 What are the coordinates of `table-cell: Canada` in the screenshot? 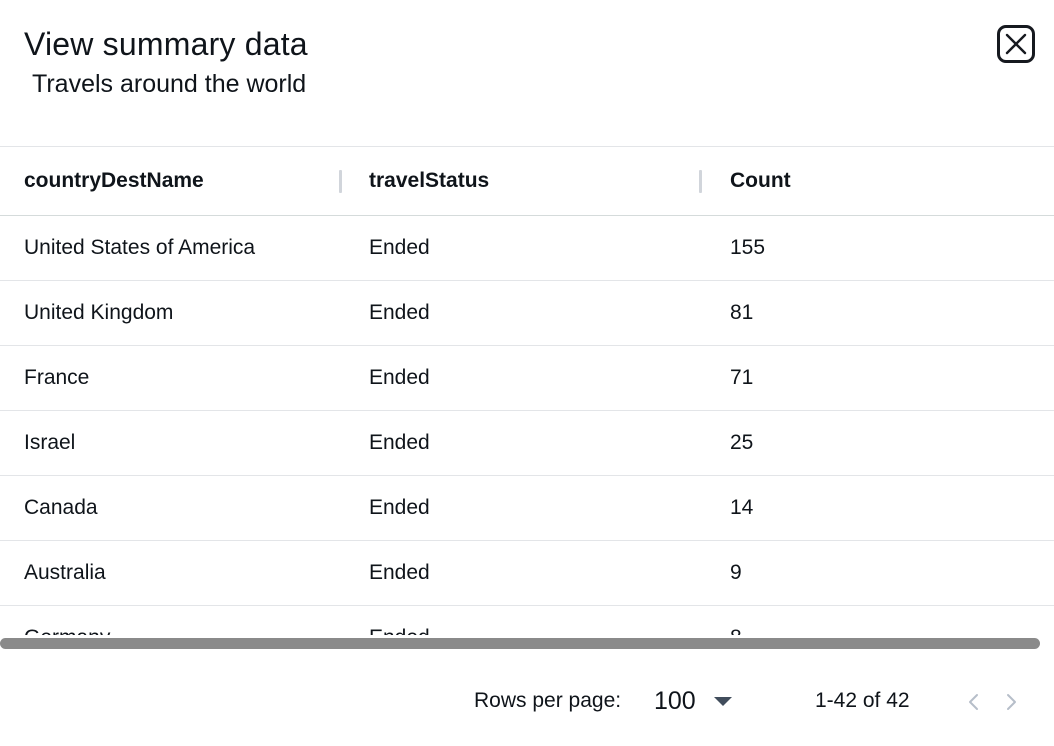 It's located at (61, 507).